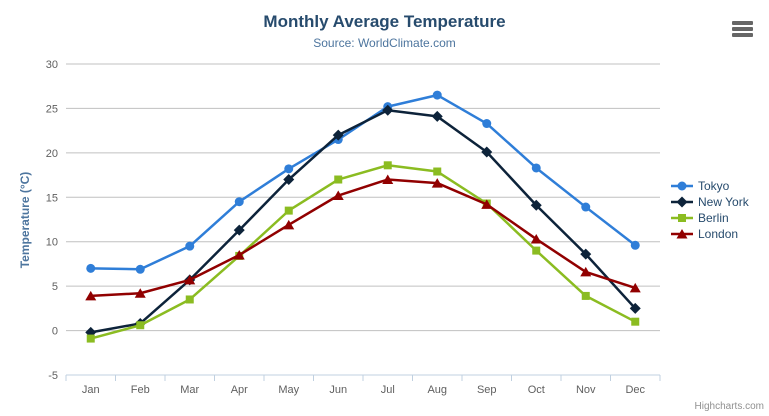 Image resolution: width=769 pixels, height=416 pixels. Describe the element at coordinates (729, 406) in the screenshot. I see `highcharts-credit: Highcharts.com` at that location.